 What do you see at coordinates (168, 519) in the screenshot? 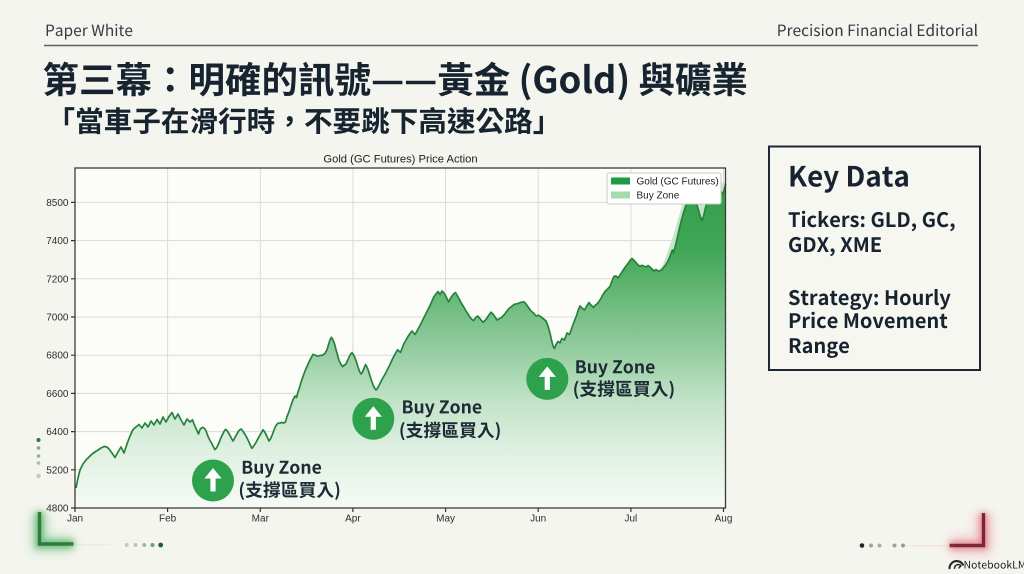
I see `svg-text: Feb` at bounding box center [168, 519].